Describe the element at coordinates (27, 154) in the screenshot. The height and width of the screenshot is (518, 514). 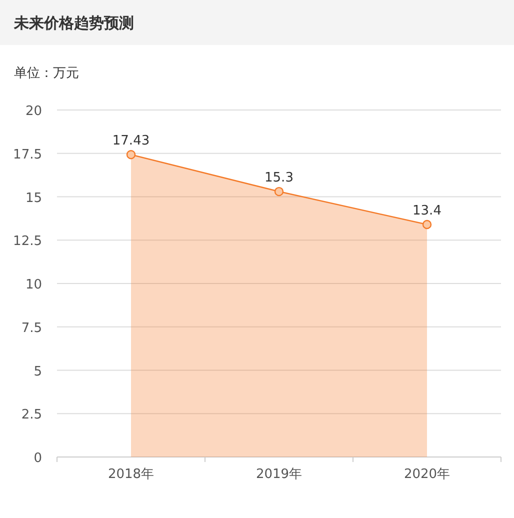
I see `y-tick-label: 17.5` at that location.